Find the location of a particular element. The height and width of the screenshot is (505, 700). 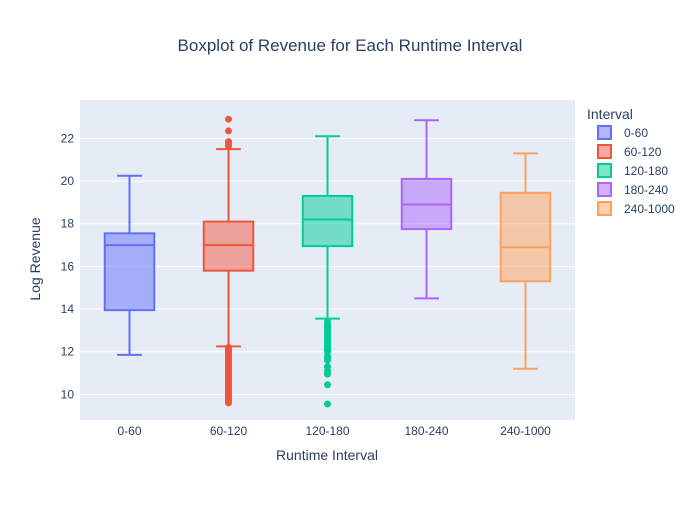

y-axis-ticks: 10 12 14 16 18 20 22 is located at coordinates (68, 266).